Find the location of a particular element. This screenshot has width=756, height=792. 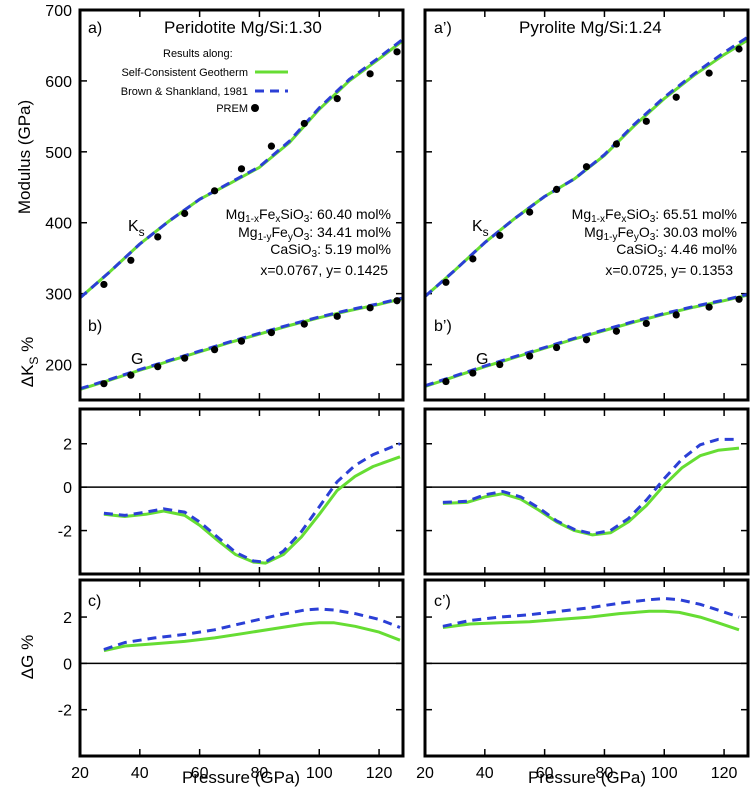

panel-frame is located at coordinates (586, 668).